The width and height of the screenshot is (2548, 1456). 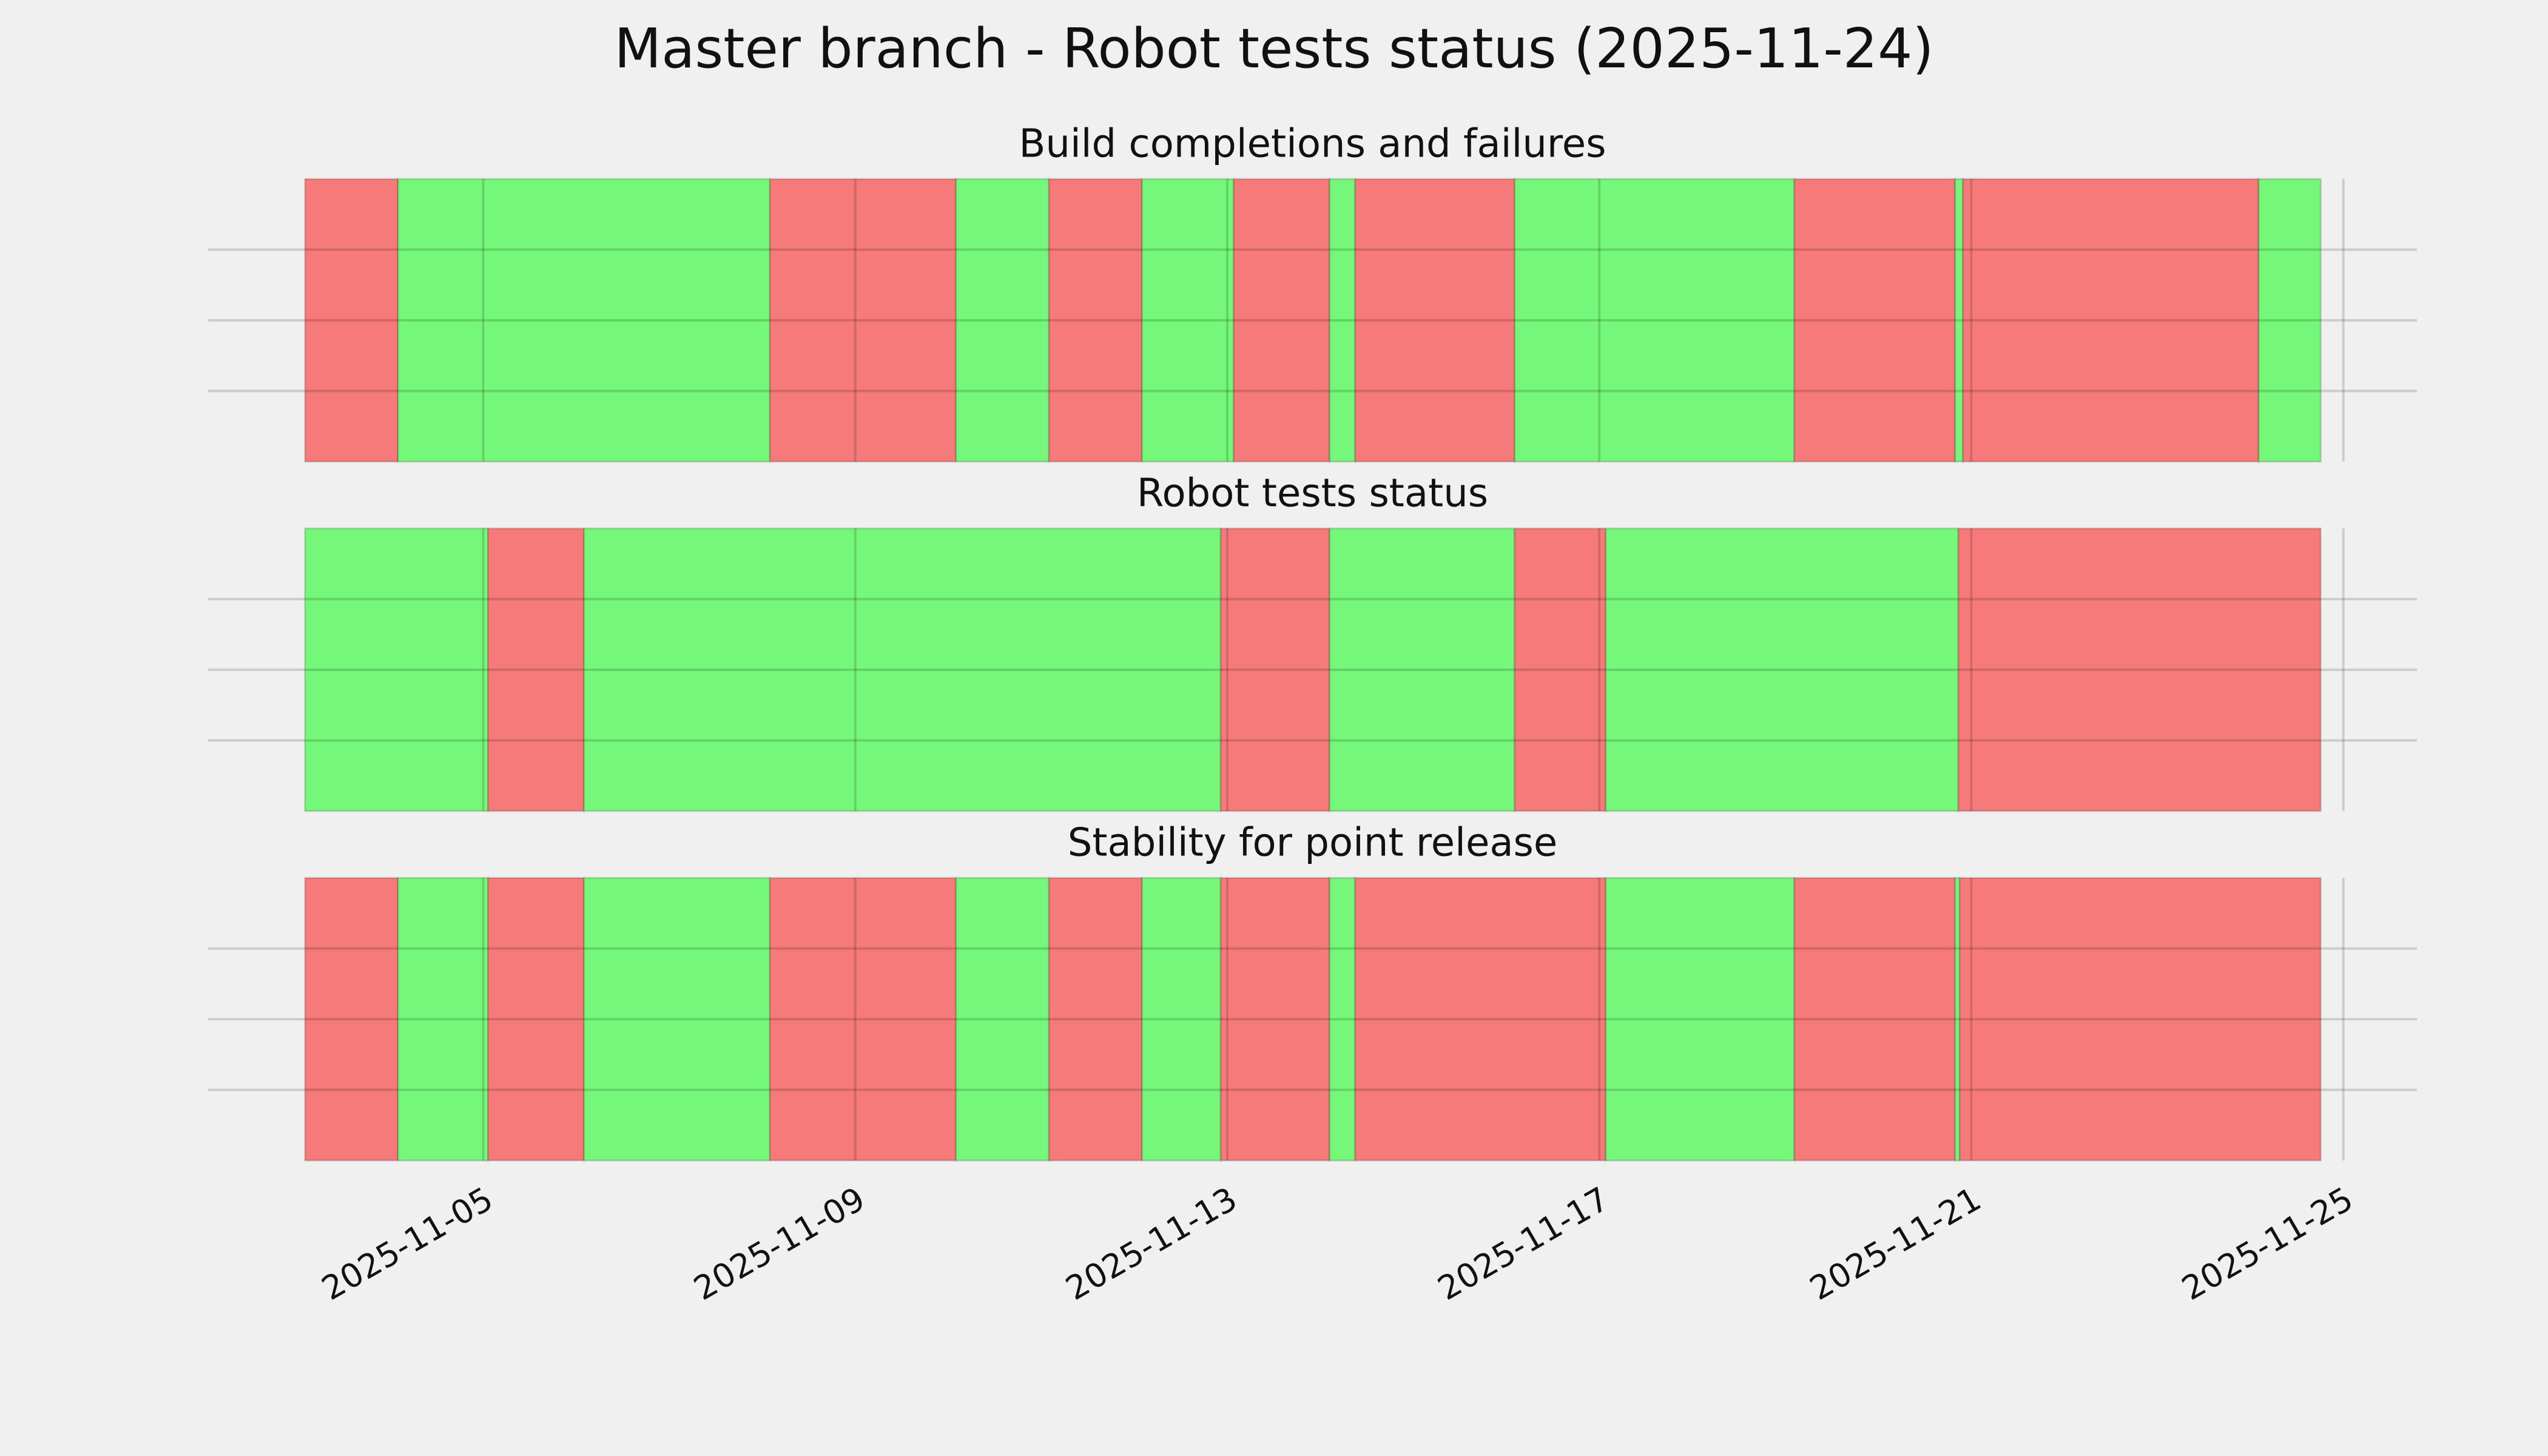 I want to click on panel-title: Robot tests status, so click(x=1312, y=493).